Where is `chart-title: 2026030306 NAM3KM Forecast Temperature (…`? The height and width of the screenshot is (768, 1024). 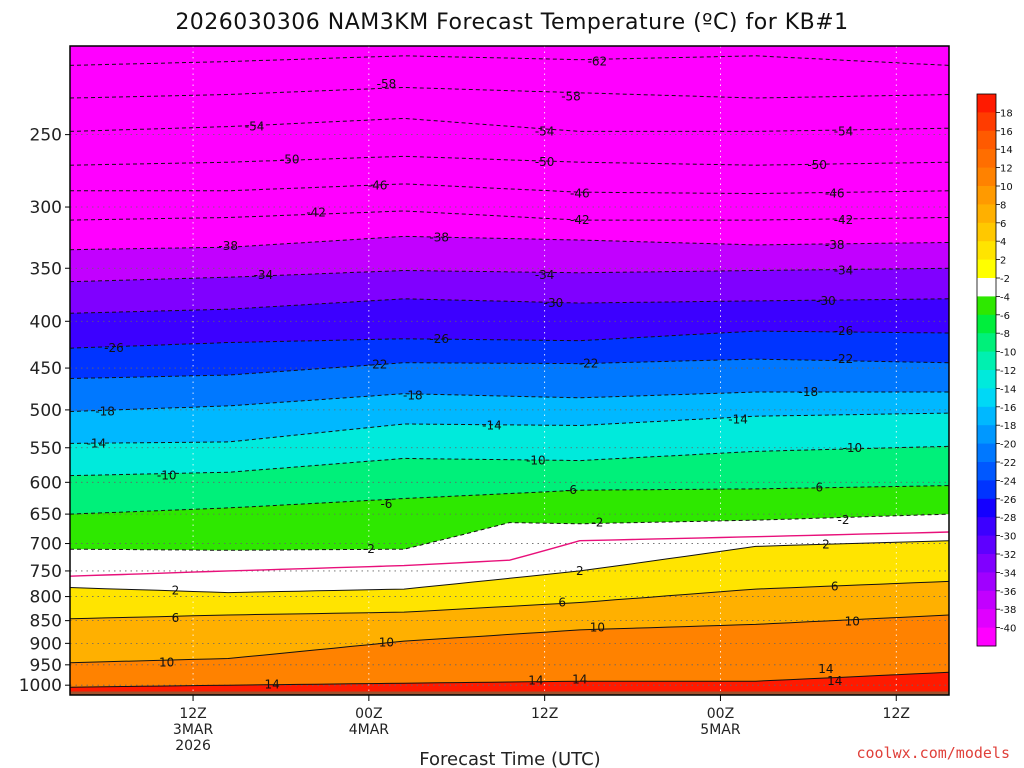 chart-title: 2026030306 NAM3KM Forecast Temperature (… is located at coordinates (511, 22).